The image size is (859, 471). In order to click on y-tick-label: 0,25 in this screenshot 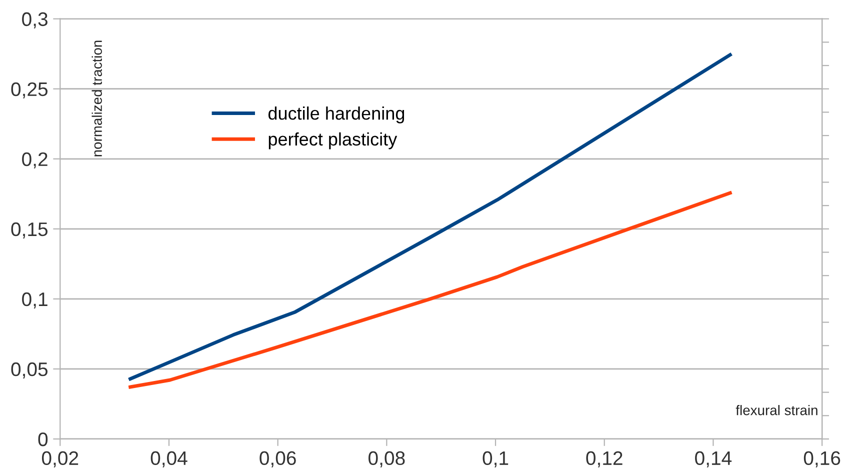, I will do `click(29, 90)`.